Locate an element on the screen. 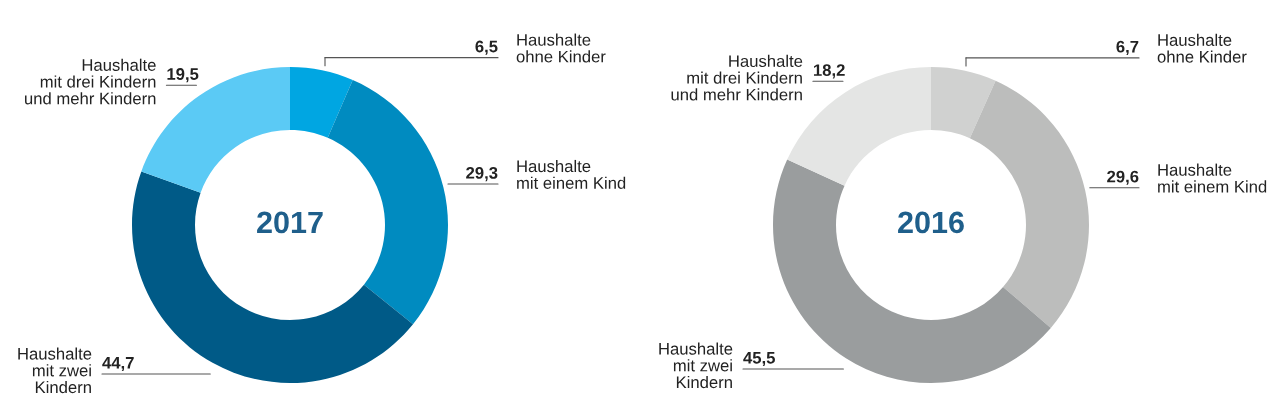 This screenshot has width=1282, height=401. text: 2017 is located at coordinates (290, 222).